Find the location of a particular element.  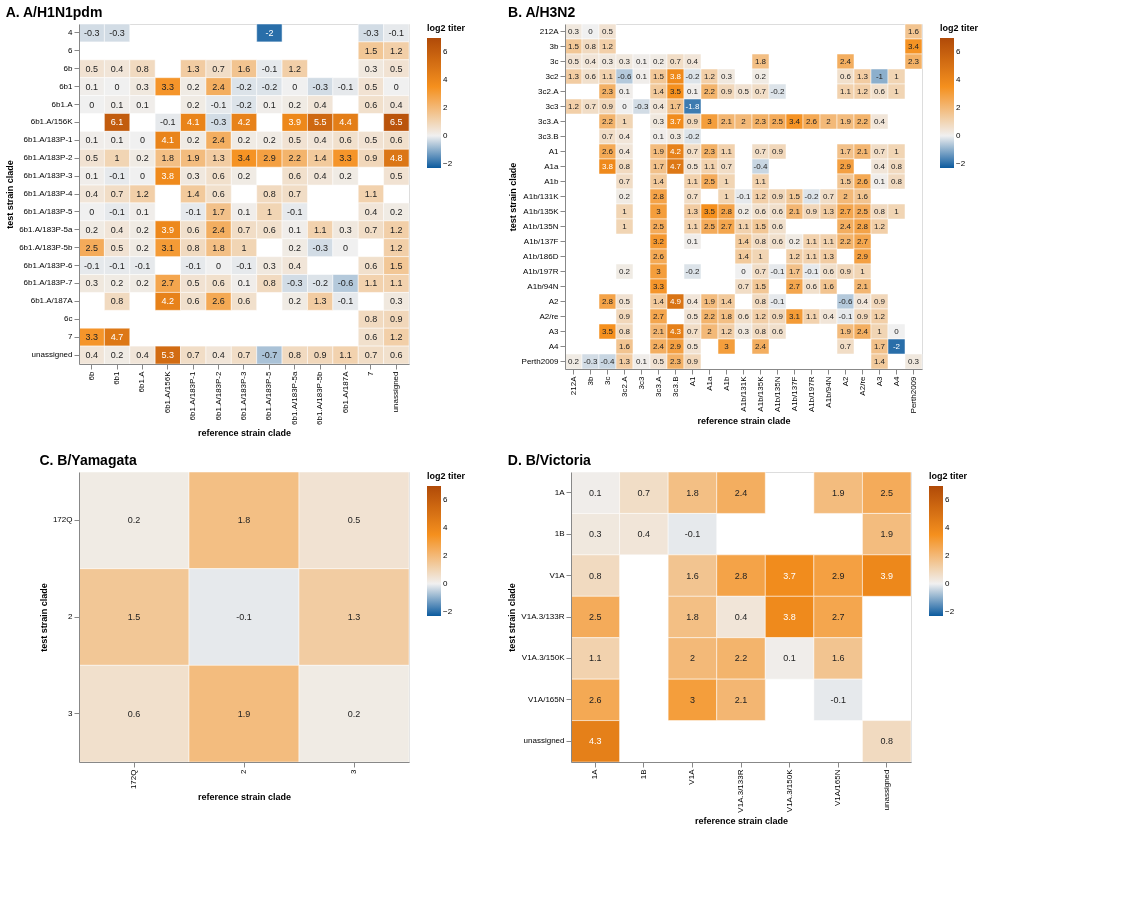

chart-title: C. B/Yamagata is located at coordinates (88, 459).